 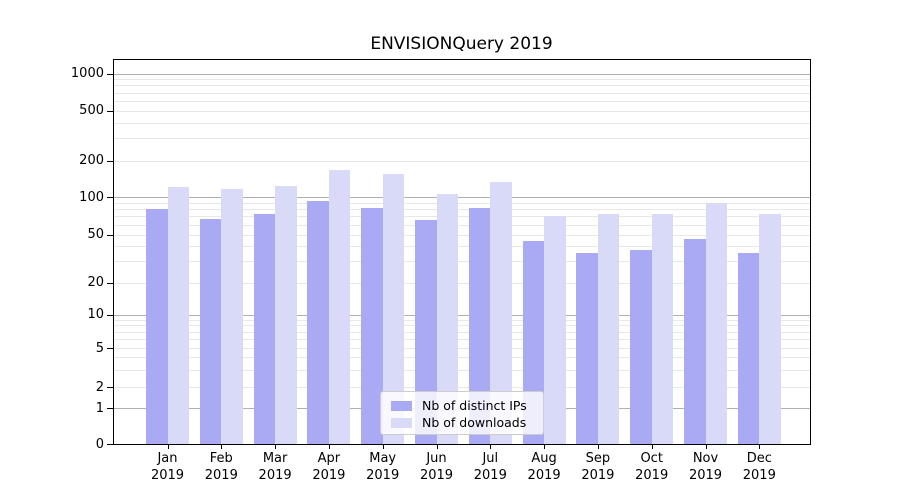 What do you see at coordinates (461, 44) in the screenshot?
I see `chart-title: ENVISIONQuery 2019` at bounding box center [461, 44].